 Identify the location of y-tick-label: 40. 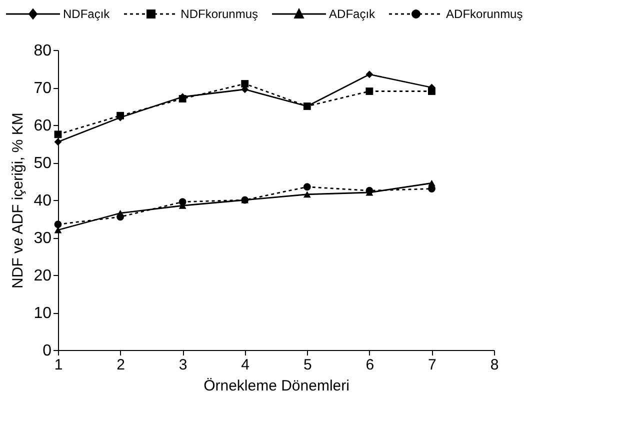
(43, 201).